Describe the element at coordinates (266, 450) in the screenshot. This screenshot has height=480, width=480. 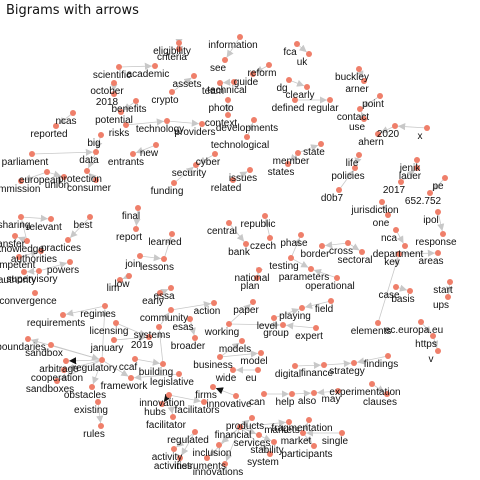
I see `node-label-stability: stability` at that location.